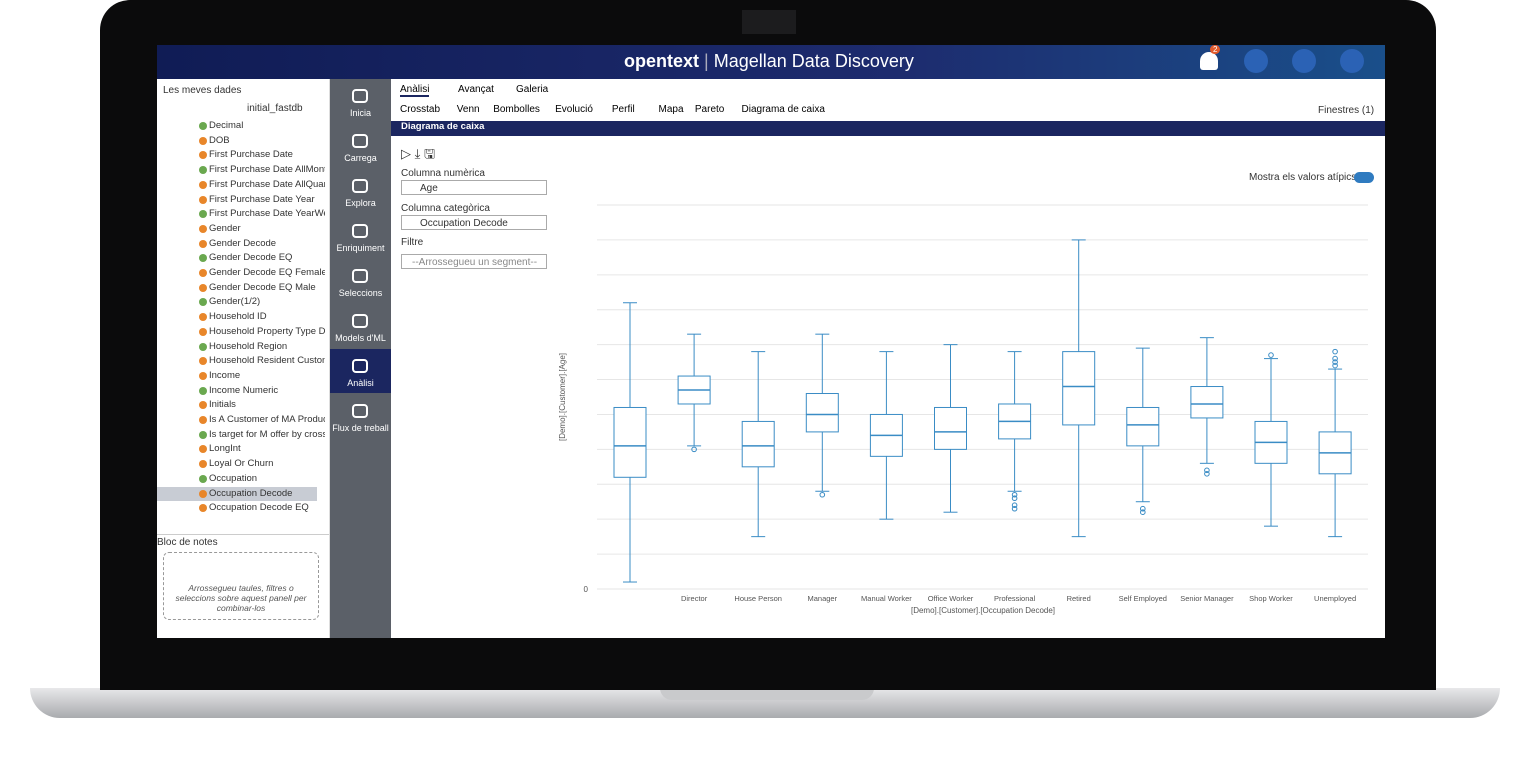 The height and width of the screenshot is (771, 1536). Describe the element at coordinates (783, 109) in the screenshot. I see `subtab: Diagrama de caixa` at that location.